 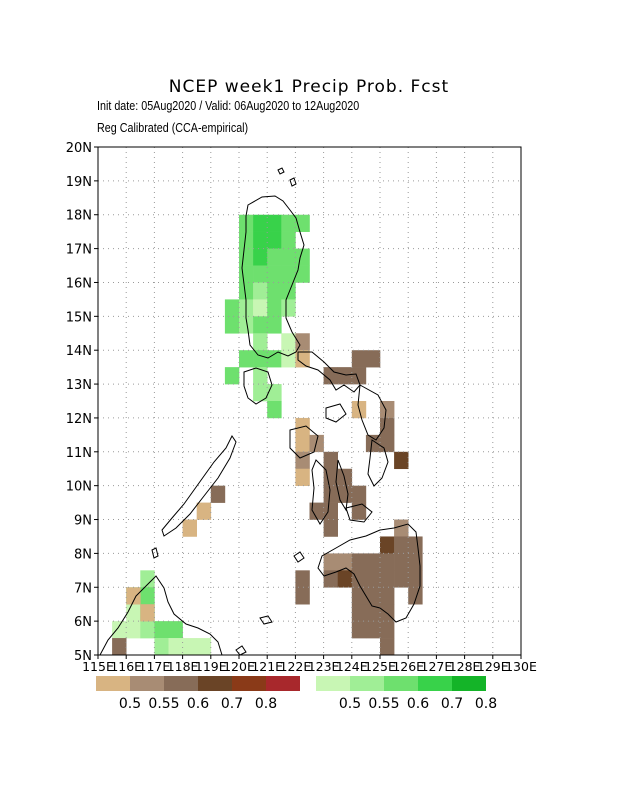 What do you see at coordinates (83, 622) in the screenshot?
I see `lat-tick-label: 6N` at bounding box center [83, 622].